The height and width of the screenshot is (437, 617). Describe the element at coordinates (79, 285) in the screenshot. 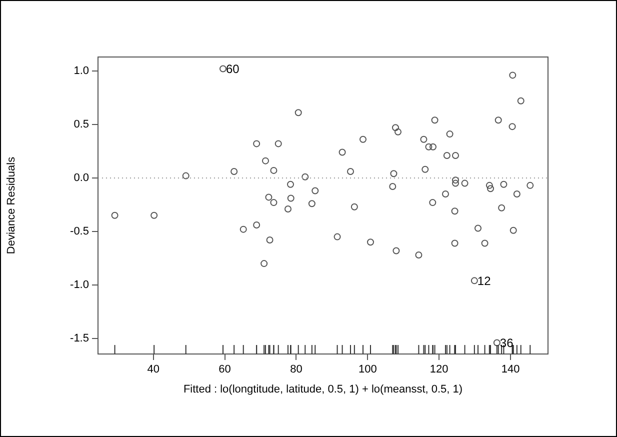

I see `y-tick-label: -1.0` at that location.